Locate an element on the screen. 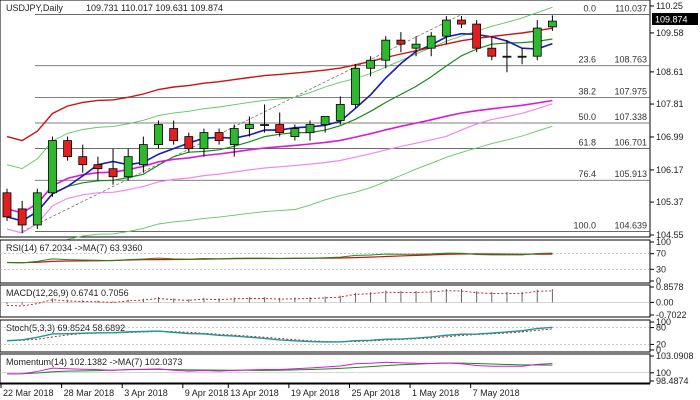  x-tick-label: 28 Mar 2018 is located at coordinates (89, 393).